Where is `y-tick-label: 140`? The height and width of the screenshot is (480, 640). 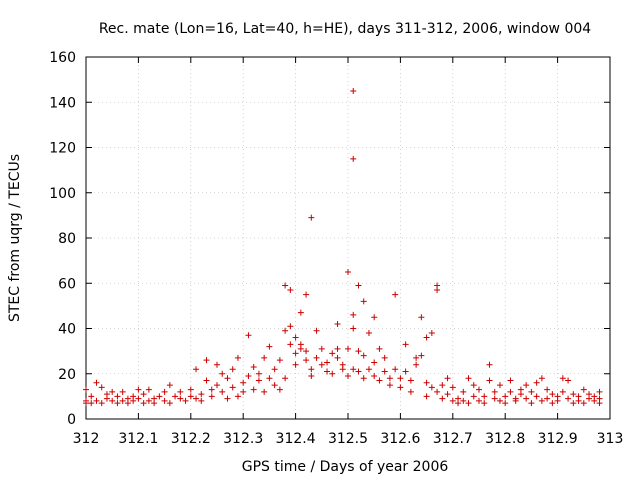 y-tick-label: 140 is located at coordinates (62, 103).